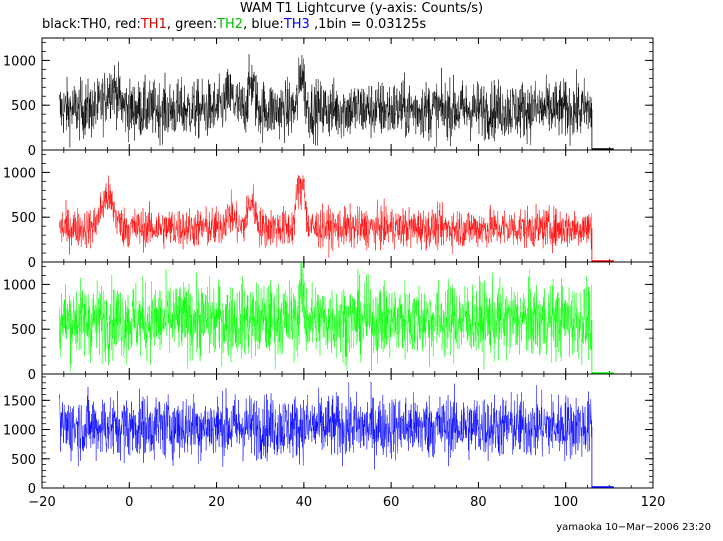 The width and height of the screenshot is (723, 541). Describe the element at coordinates (153, 24) in the screenshot. I see `subtitle-part-3: TH1` at that location.